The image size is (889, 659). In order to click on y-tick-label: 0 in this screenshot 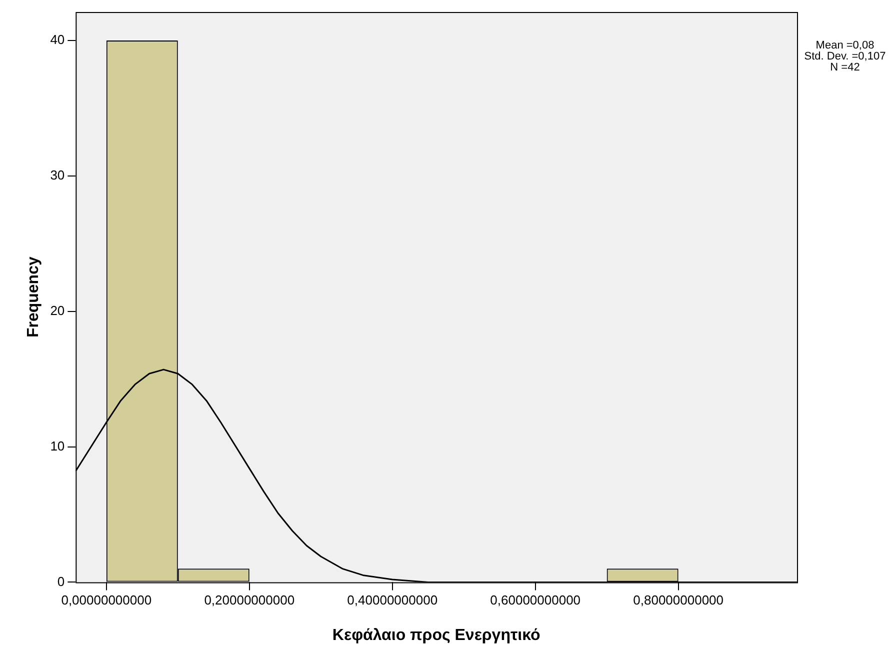, I will do `click(61, 581)`.